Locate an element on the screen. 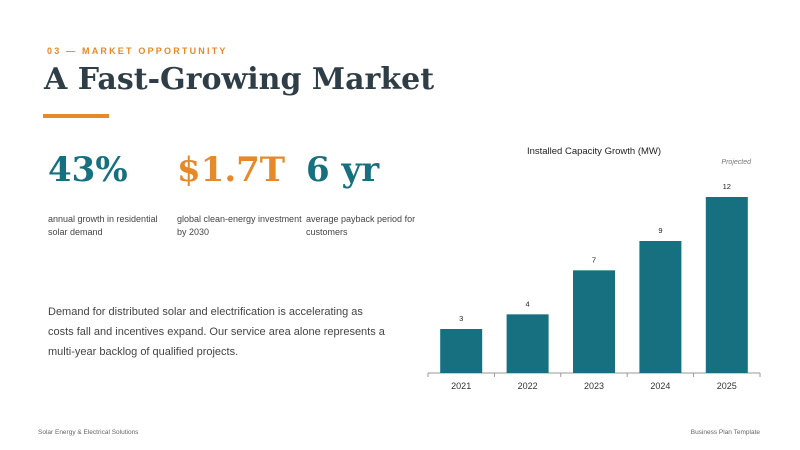 The height and width of the screenshot is (450, 800). bar-value-label: 7 is located at coordinates (594, 259).